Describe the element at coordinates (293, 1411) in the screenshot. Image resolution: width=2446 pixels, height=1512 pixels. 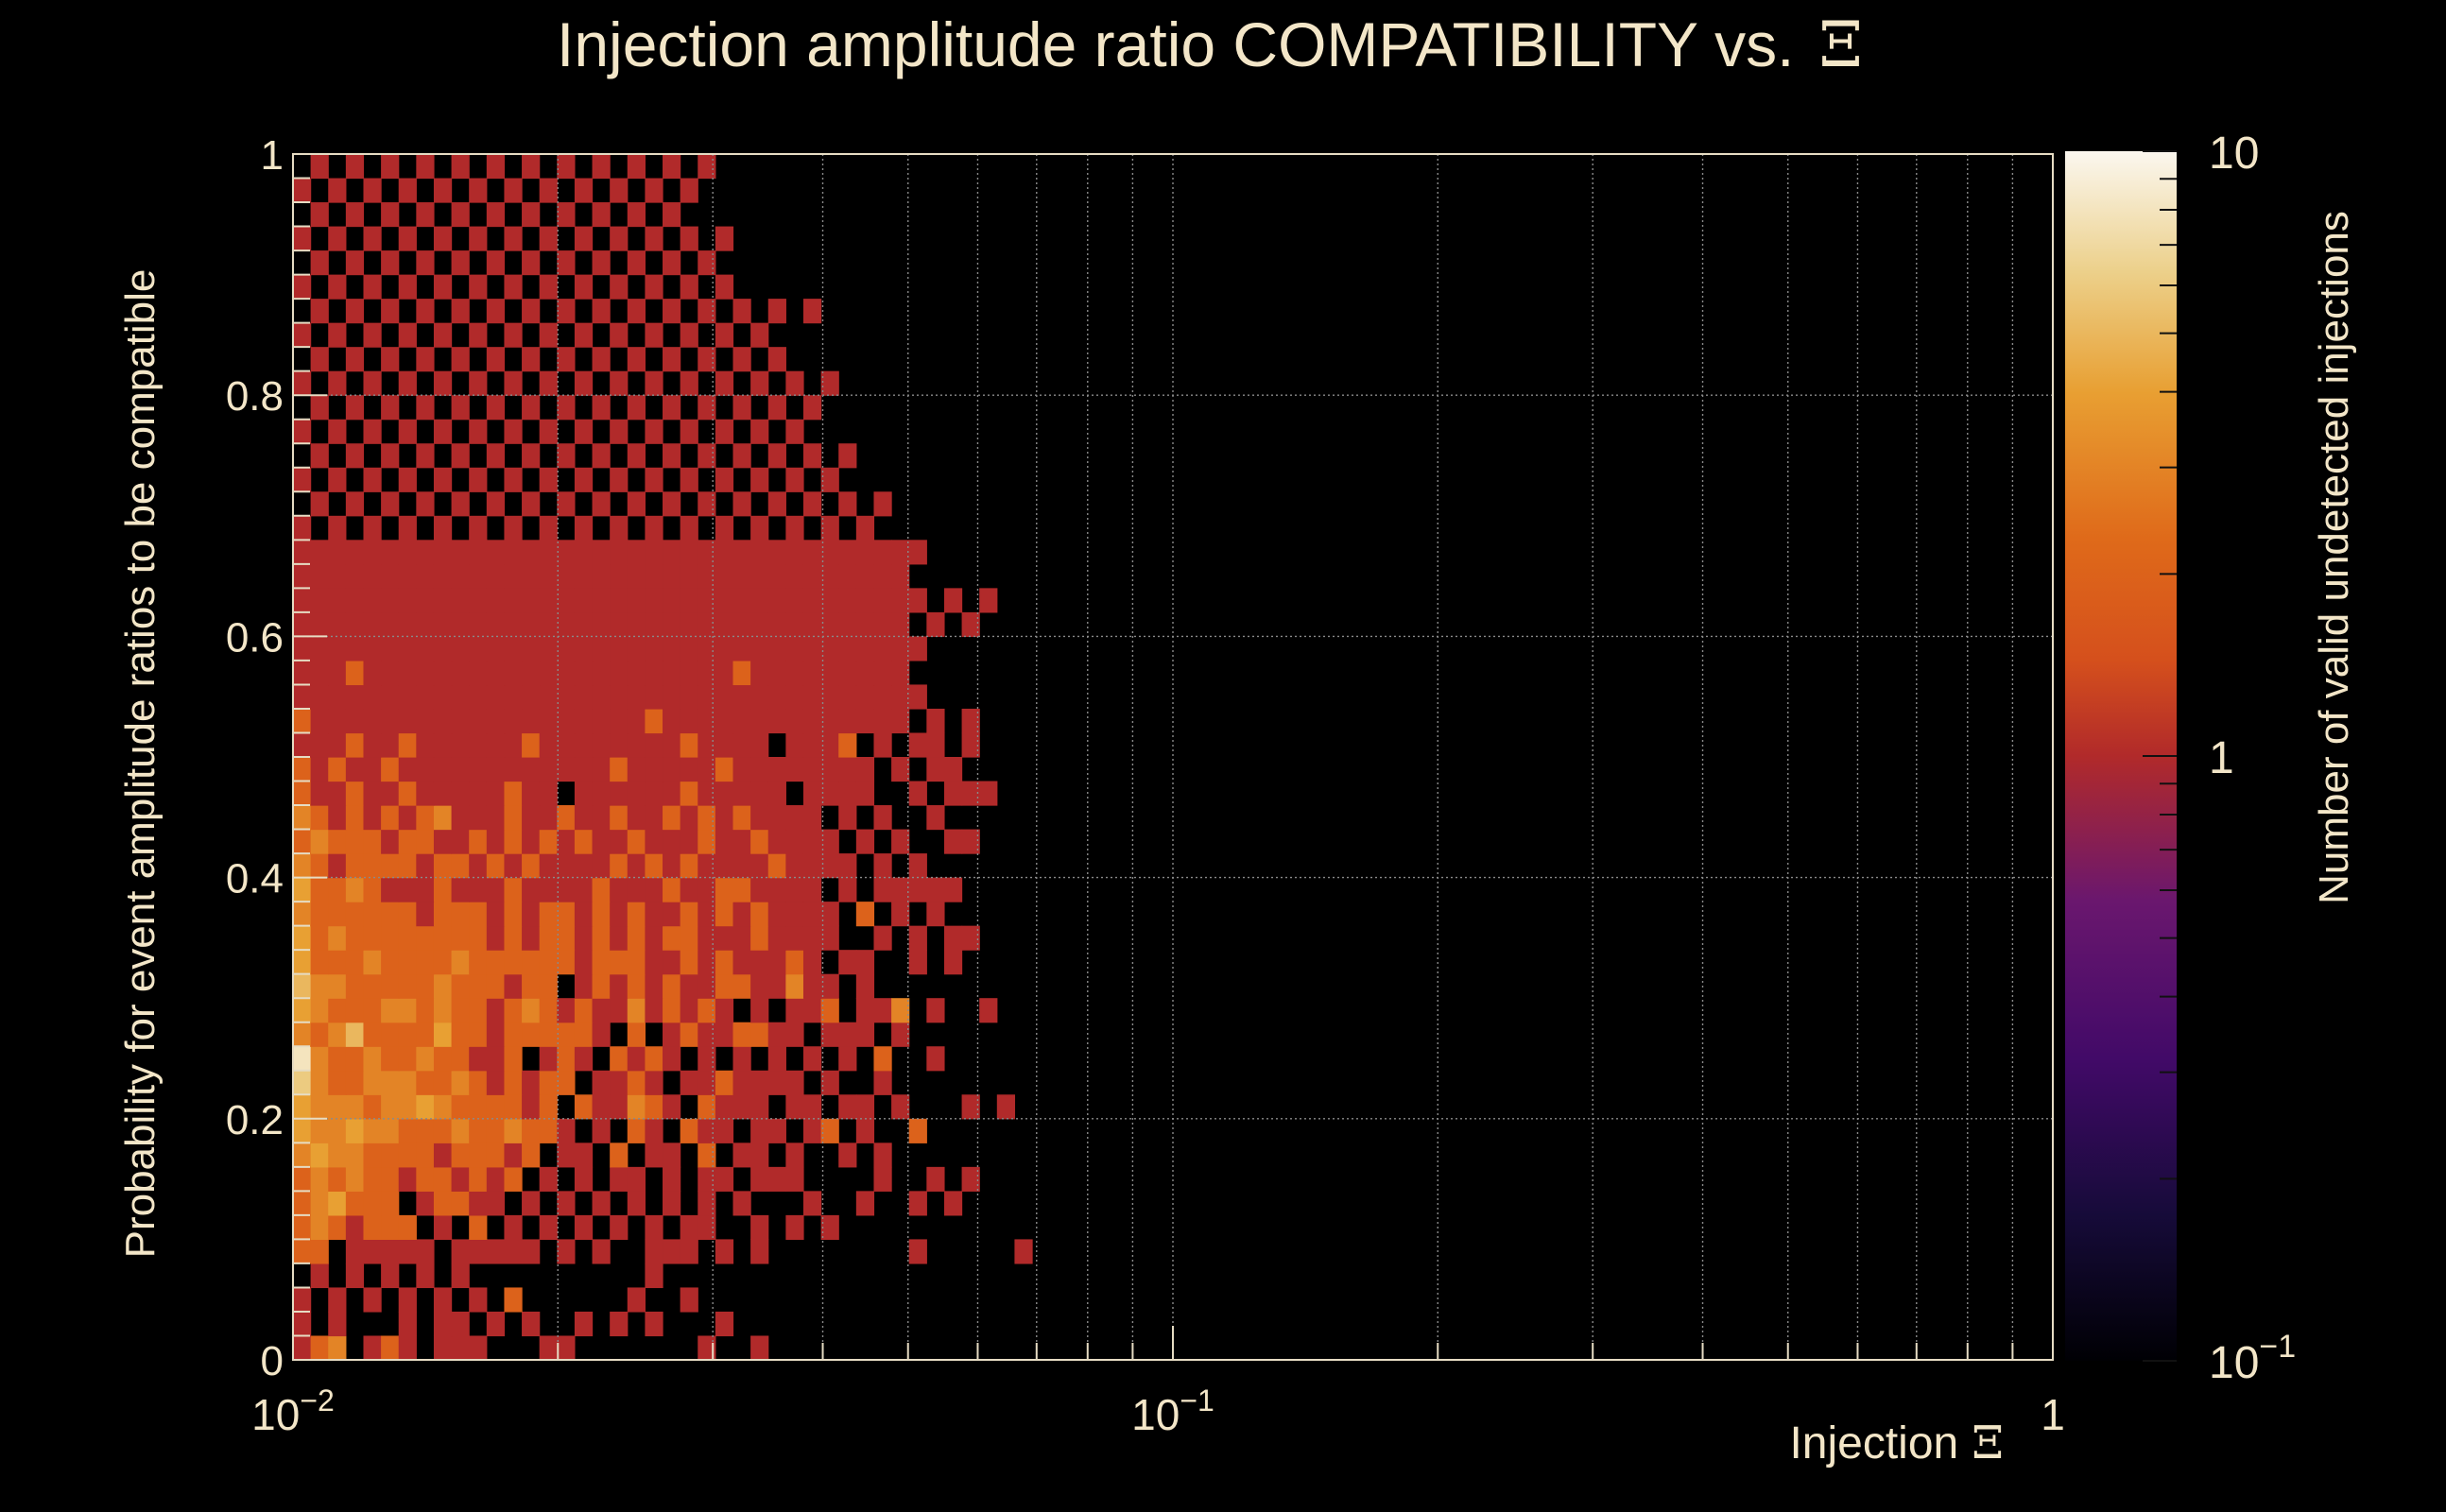
I see `x-tick-label: 10−2` at that location.